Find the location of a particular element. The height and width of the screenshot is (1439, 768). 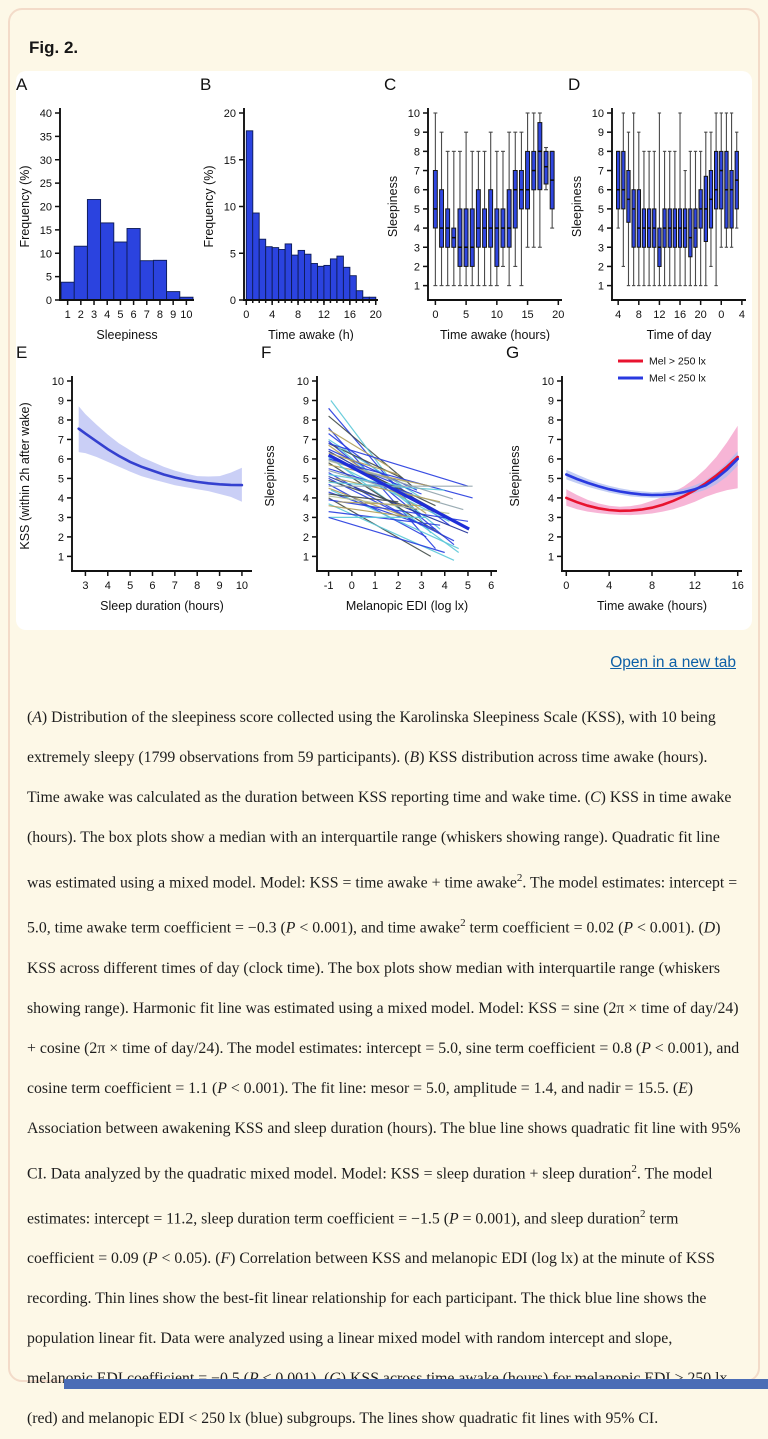

svg-text: Time awake (h) is located at coordinates (311, 334).